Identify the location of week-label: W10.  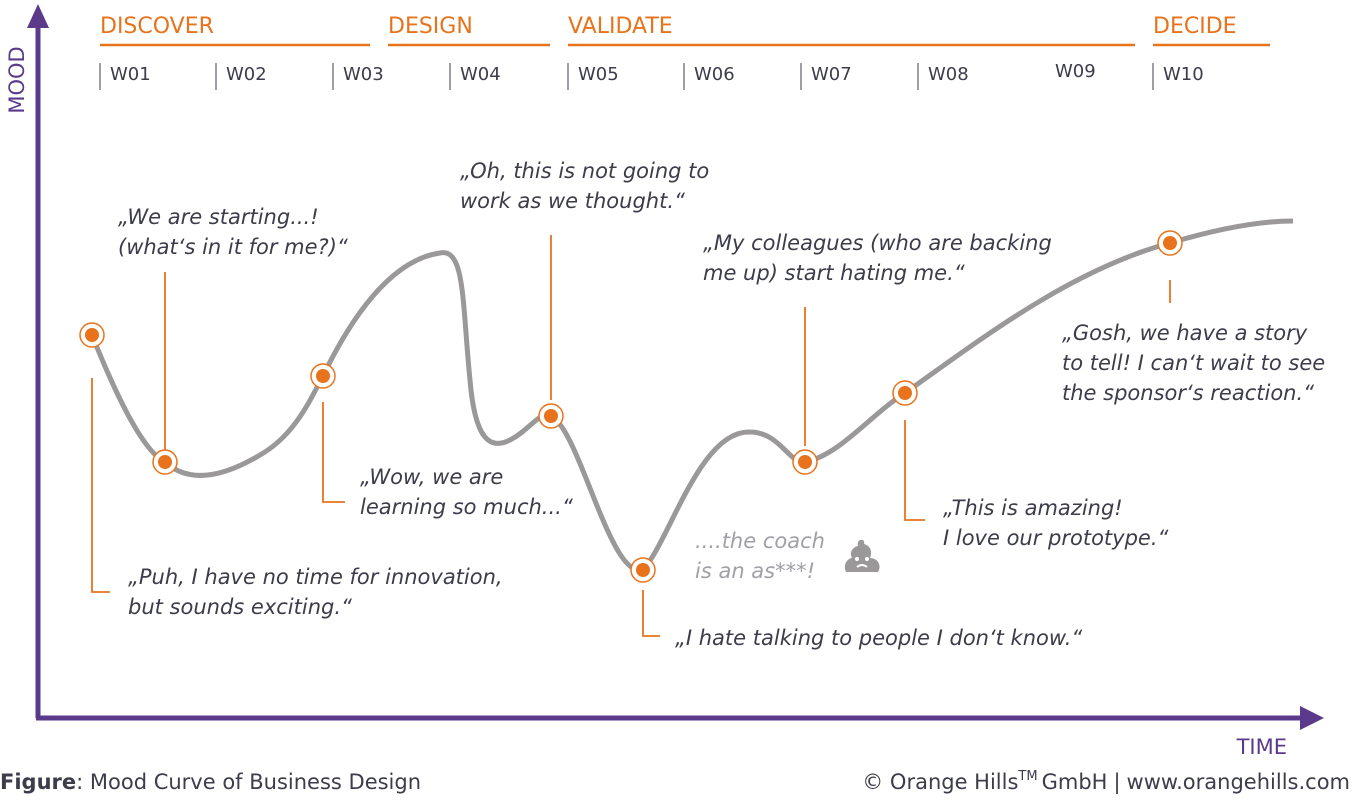
(1183, 74).